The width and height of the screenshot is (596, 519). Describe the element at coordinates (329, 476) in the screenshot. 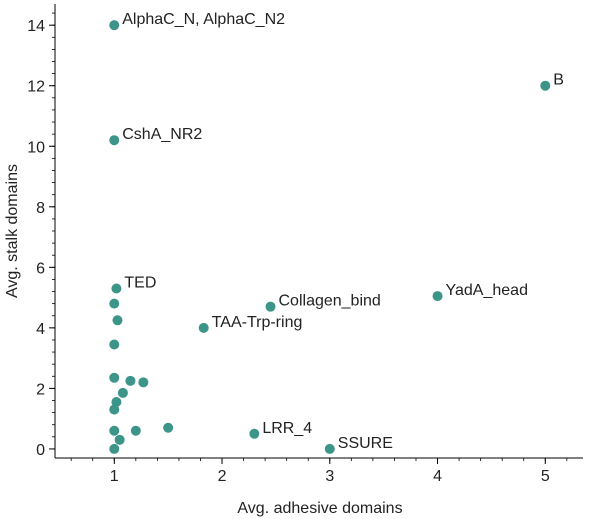

I see `x-tick-label: 3` at that location.